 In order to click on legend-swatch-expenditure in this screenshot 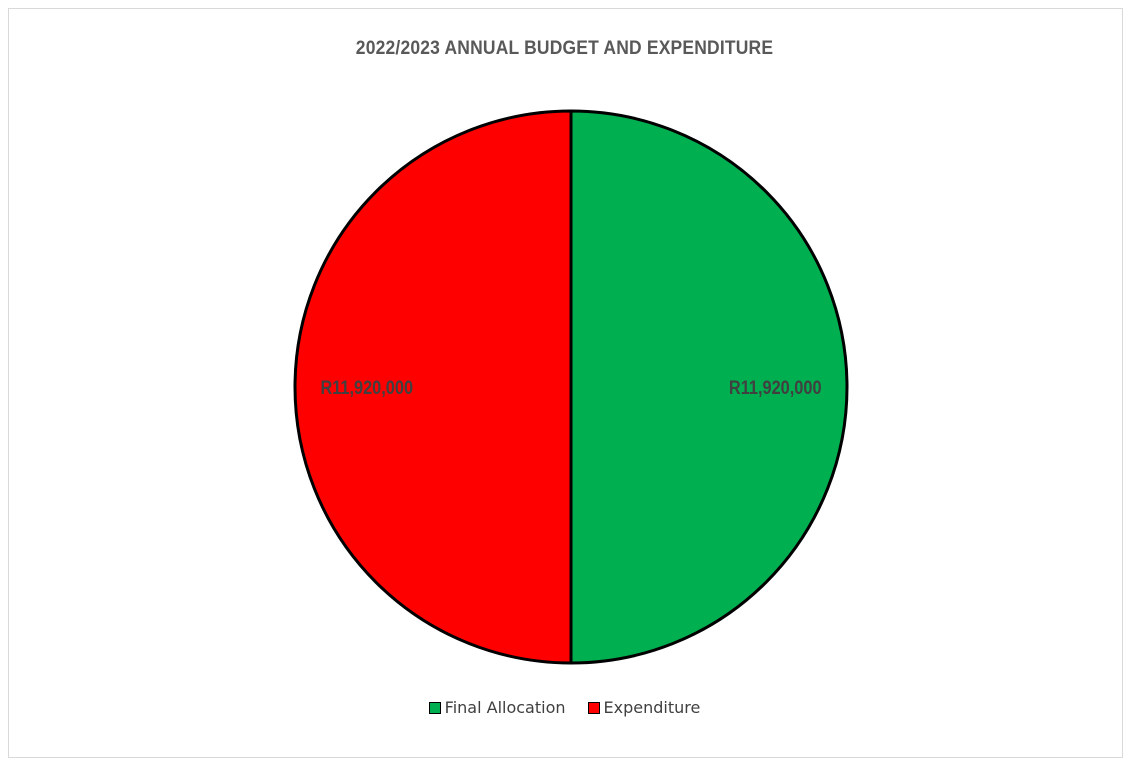, I will do `click(593, 707)`.